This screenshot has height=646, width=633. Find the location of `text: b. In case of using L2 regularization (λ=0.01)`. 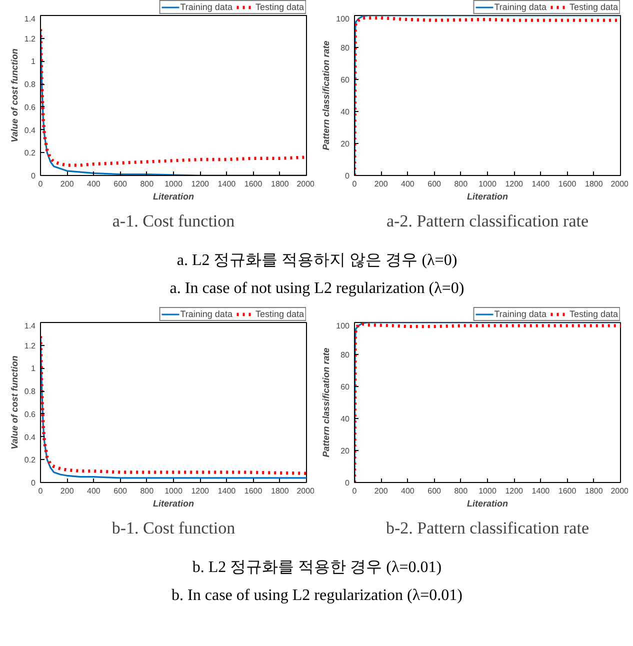

text: b. In case of using L2 regularization (λ=0.01) is located at coordinates (317, 595).